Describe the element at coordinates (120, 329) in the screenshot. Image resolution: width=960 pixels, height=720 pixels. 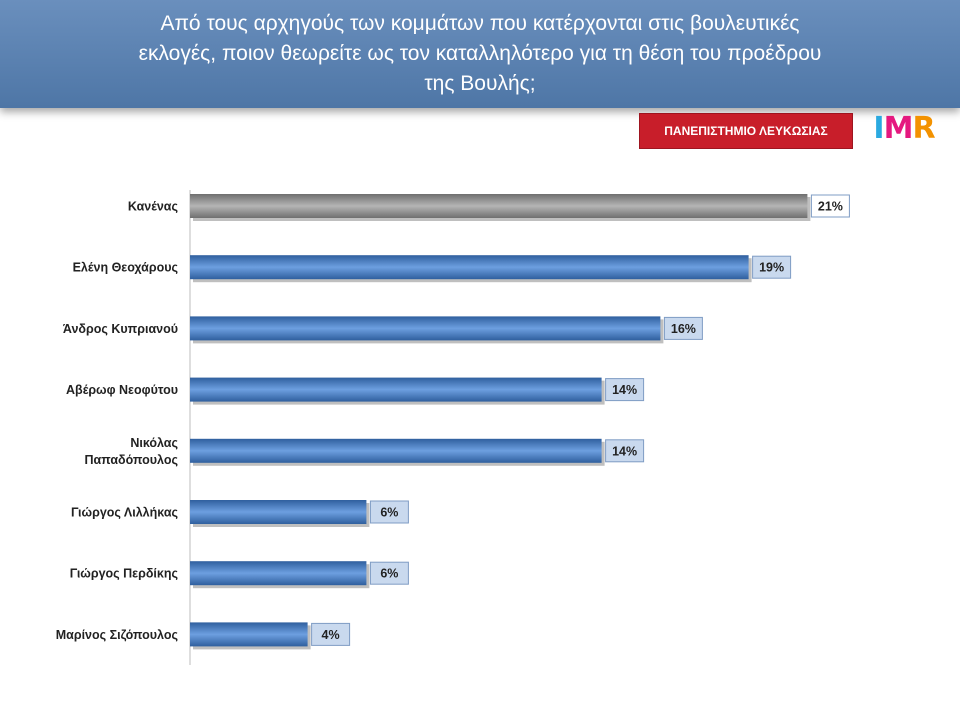
I see `category-label: Άνδρος Κυπριανού` at that location.